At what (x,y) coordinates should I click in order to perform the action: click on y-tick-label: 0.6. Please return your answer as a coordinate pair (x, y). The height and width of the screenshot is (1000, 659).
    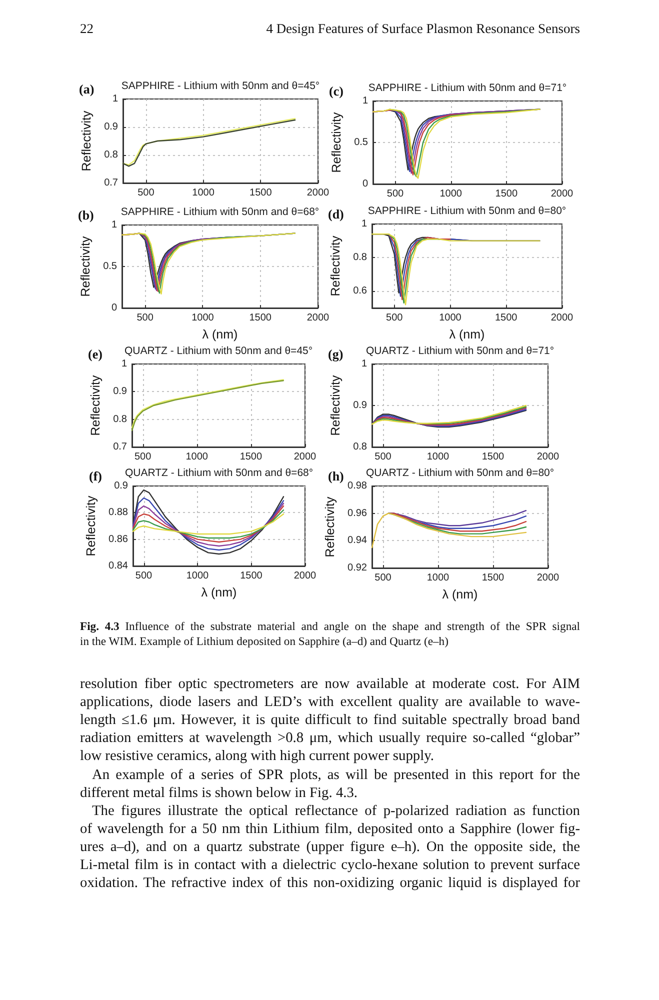
    Looking at the image, I should click on (360, 291).